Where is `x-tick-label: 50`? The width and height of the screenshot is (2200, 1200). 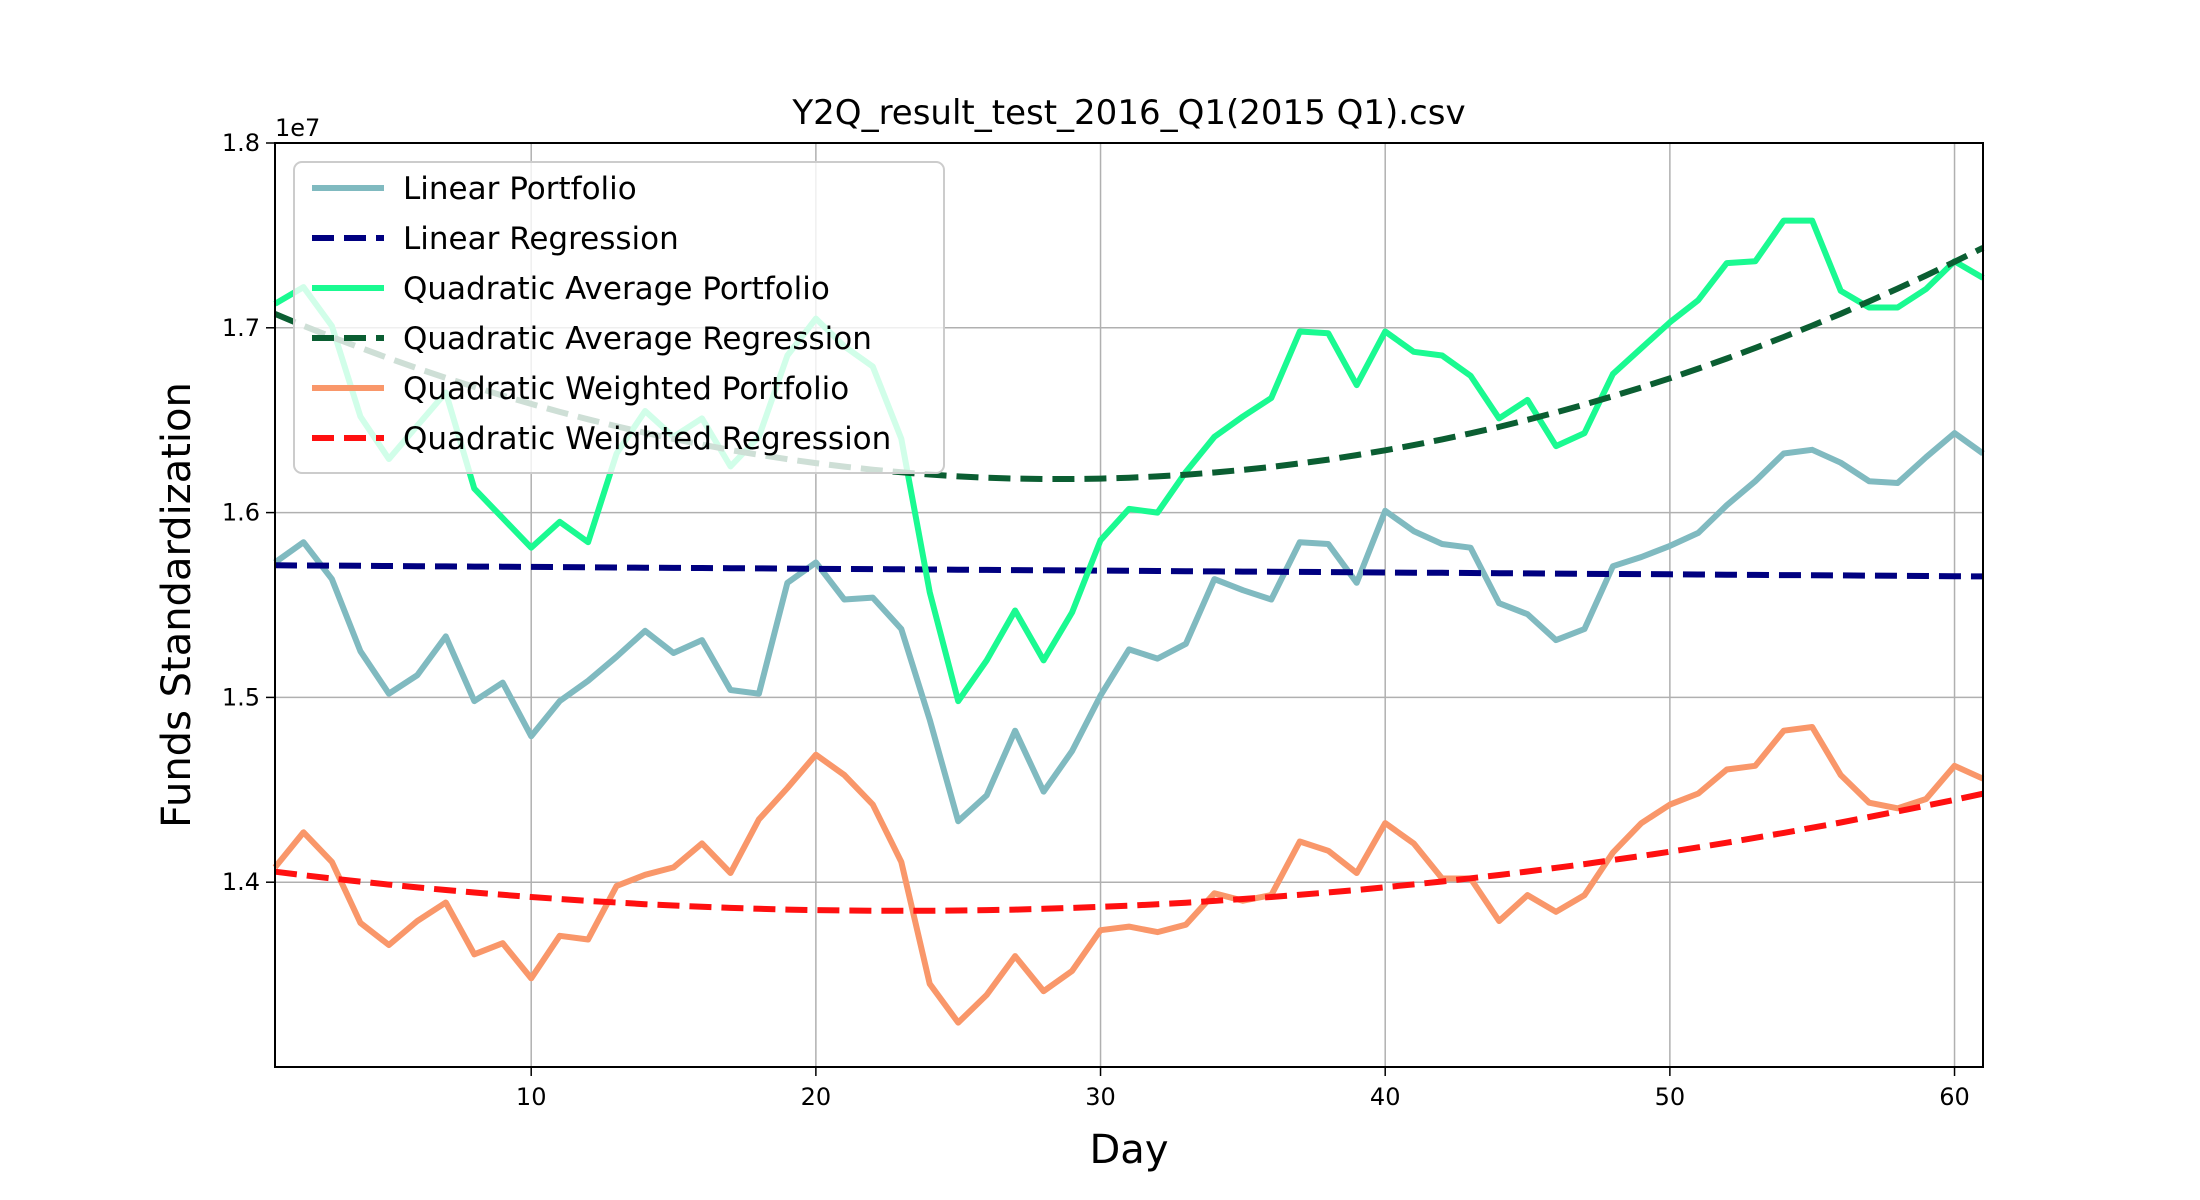 x-tick-label: 50 is located at coordinates (1670, 1097).